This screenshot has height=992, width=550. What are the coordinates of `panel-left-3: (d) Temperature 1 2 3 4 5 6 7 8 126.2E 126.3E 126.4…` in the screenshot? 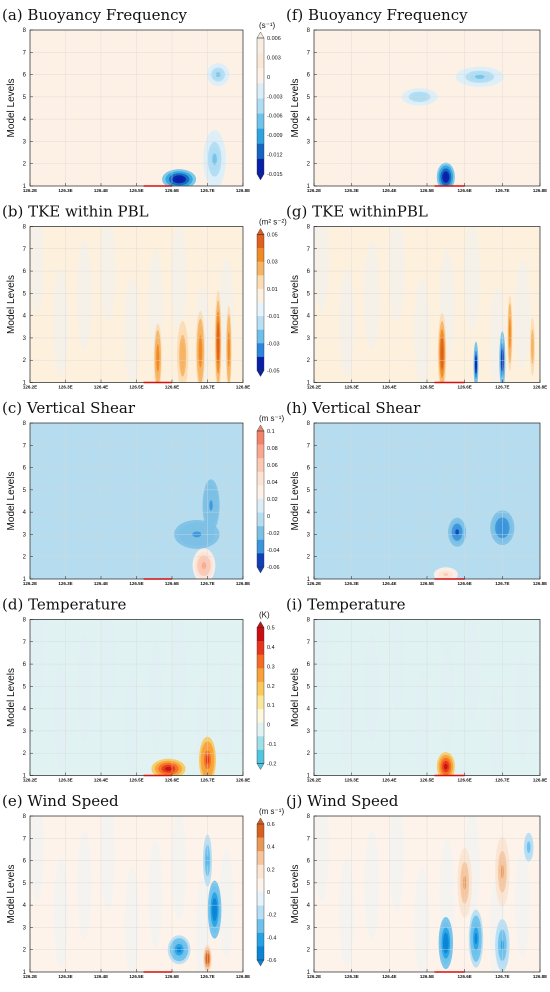 It's located at (126, 689).